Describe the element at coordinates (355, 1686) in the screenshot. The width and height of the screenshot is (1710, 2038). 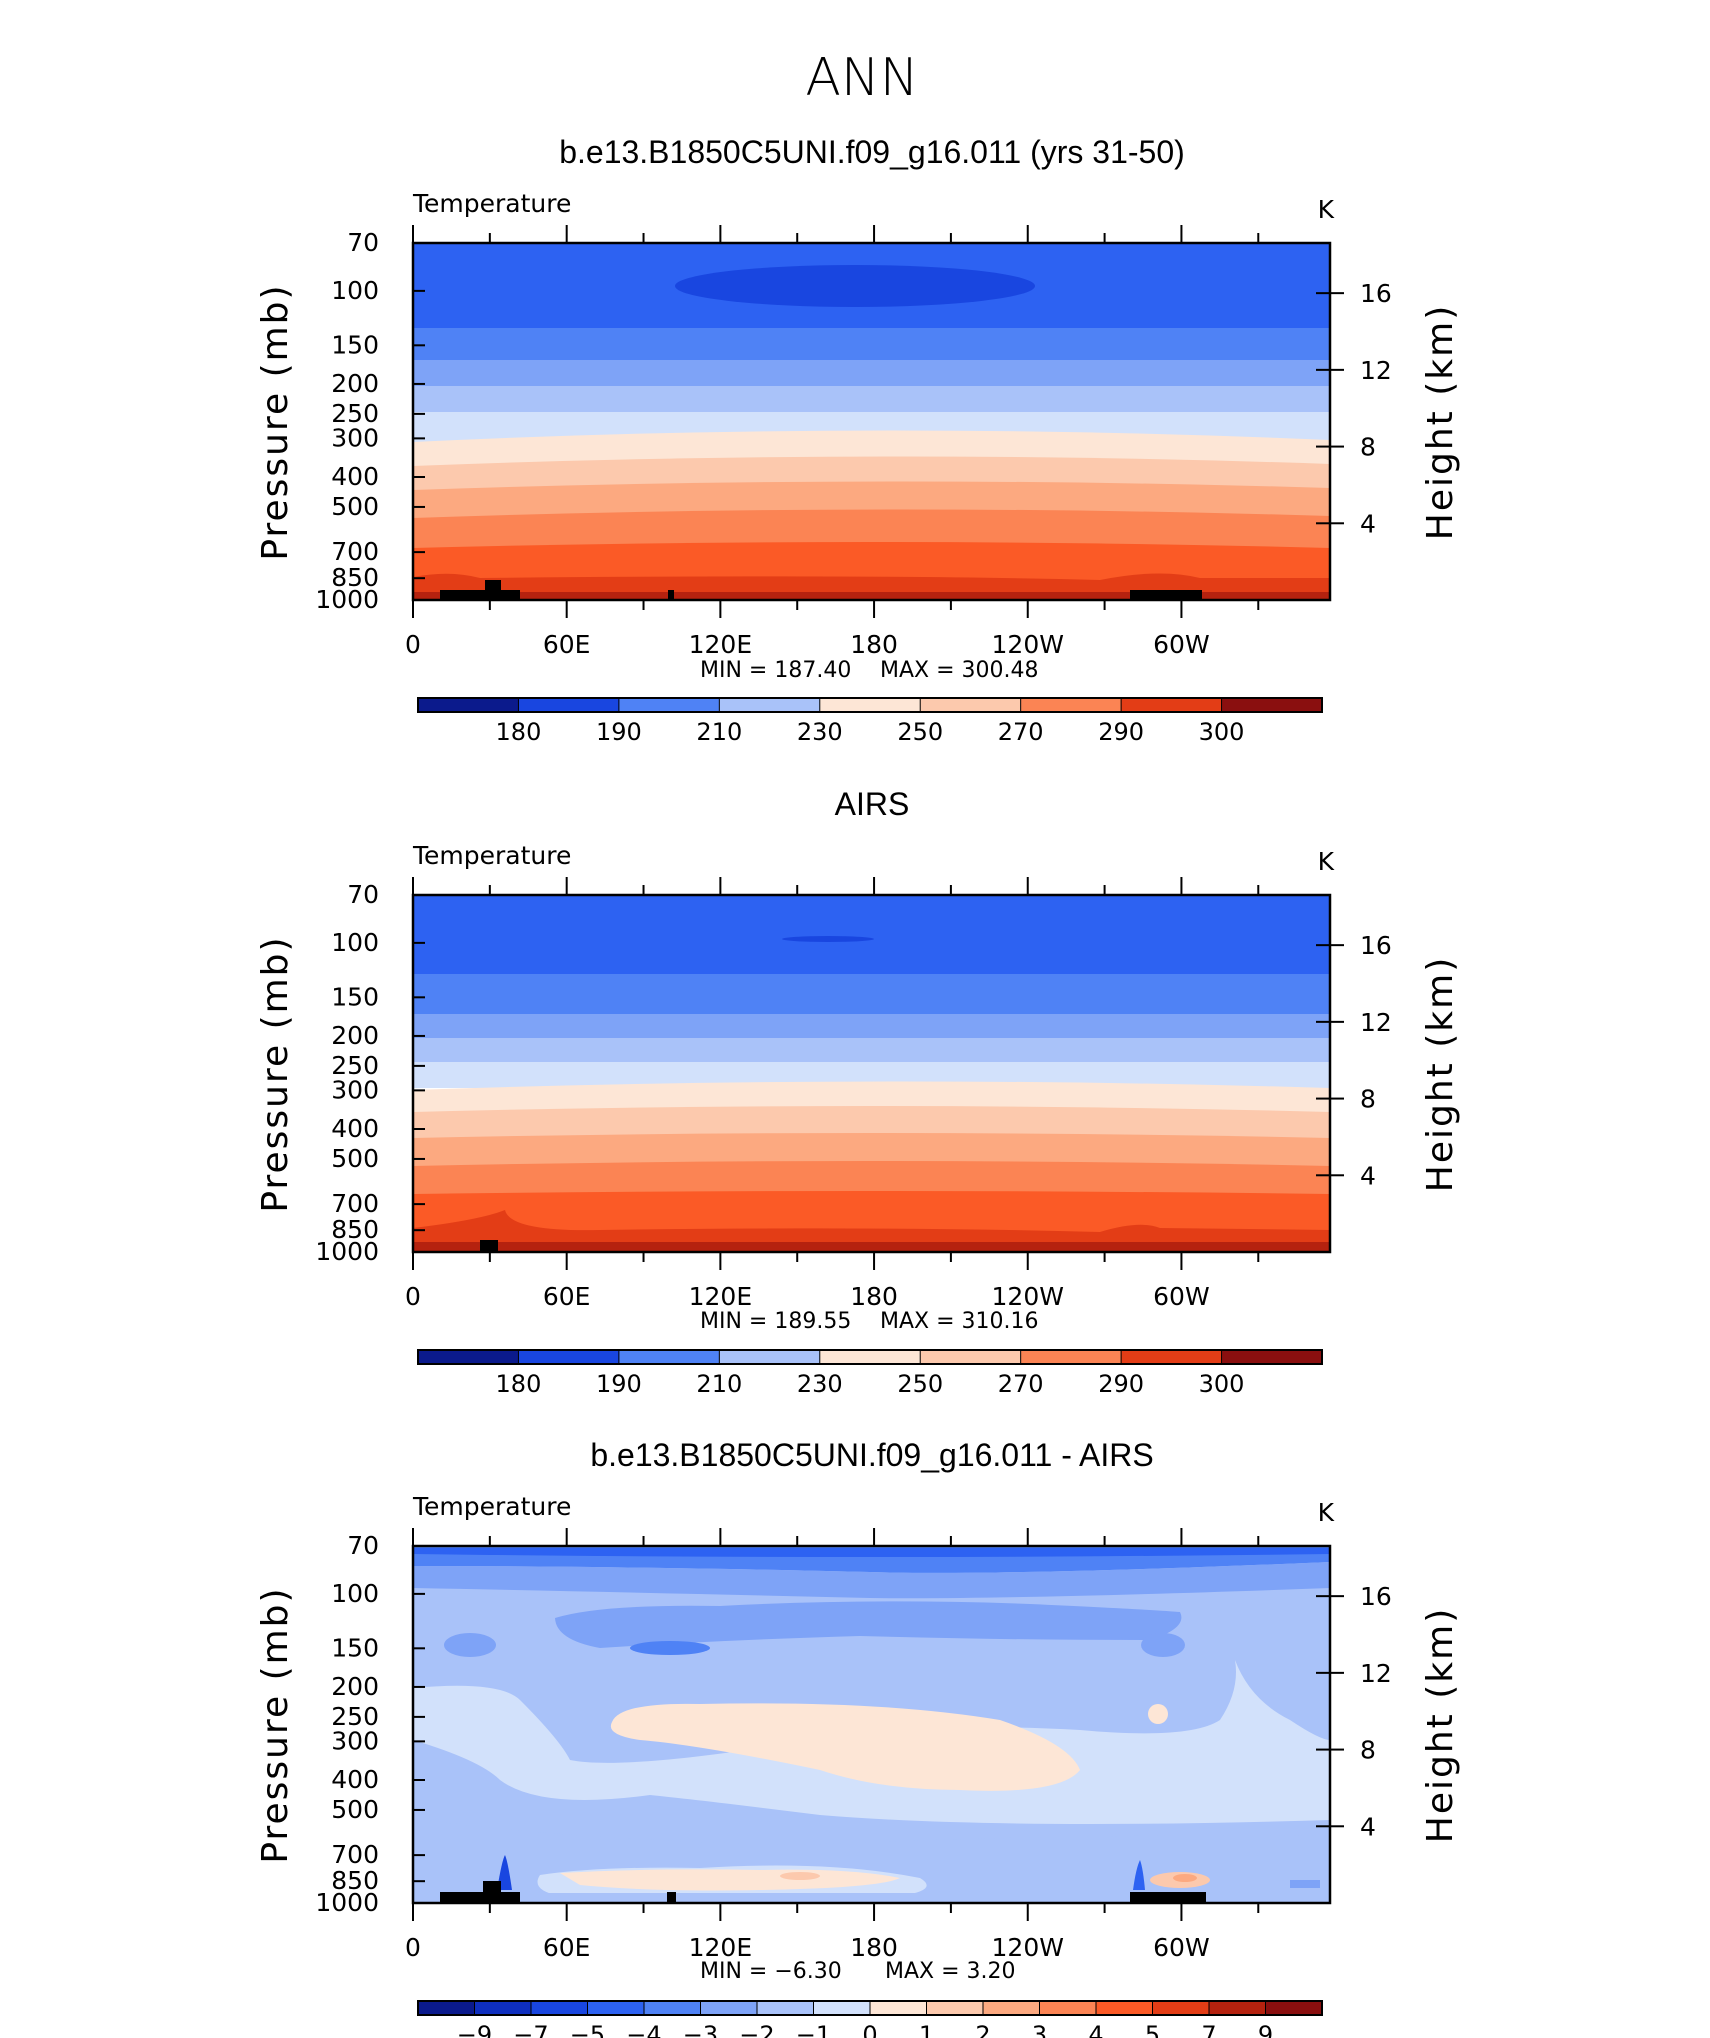
I see `y-tick-label: 200` at that location.